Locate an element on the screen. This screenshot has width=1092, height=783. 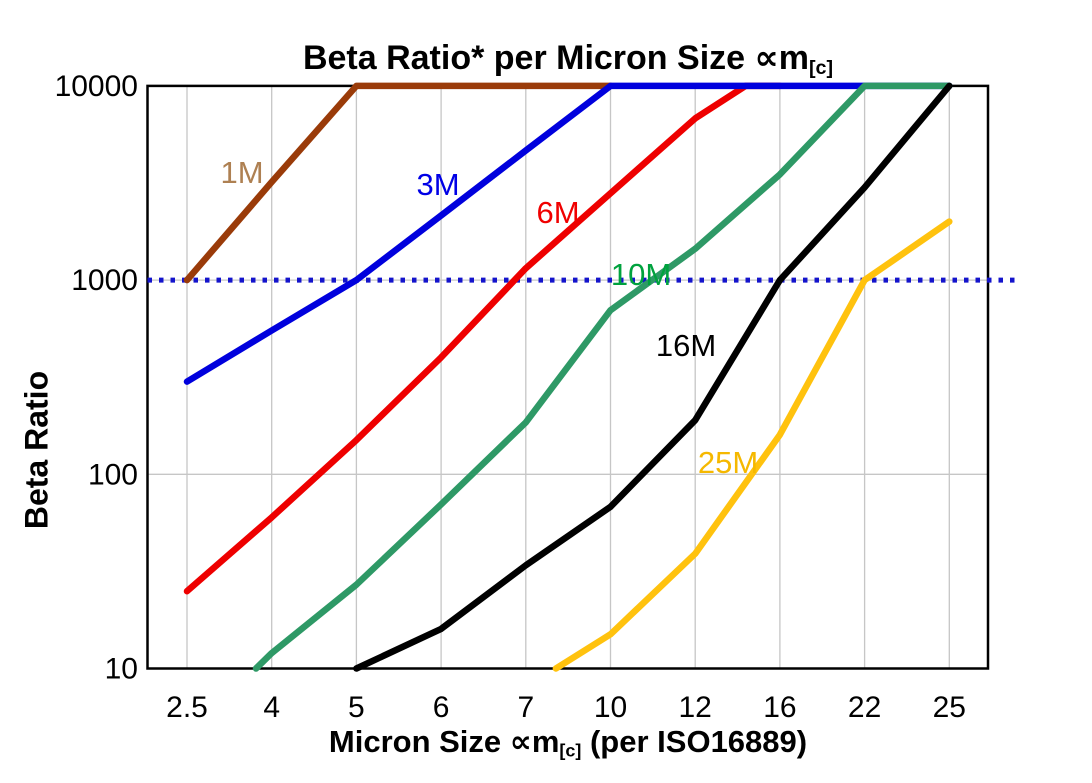
series-label-10M: 10M is located at coordinates (641, 274).